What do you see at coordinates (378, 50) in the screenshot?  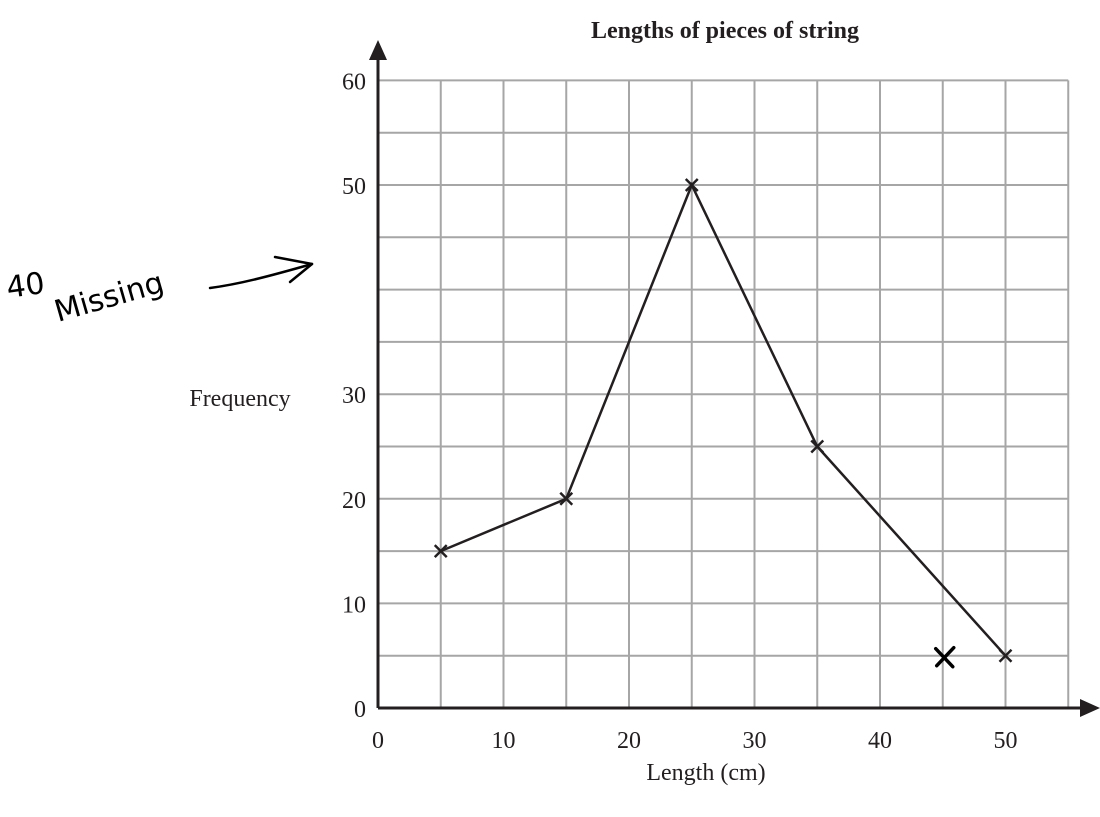 I see `y-axis-arrow` at bounding box center [378, 50].